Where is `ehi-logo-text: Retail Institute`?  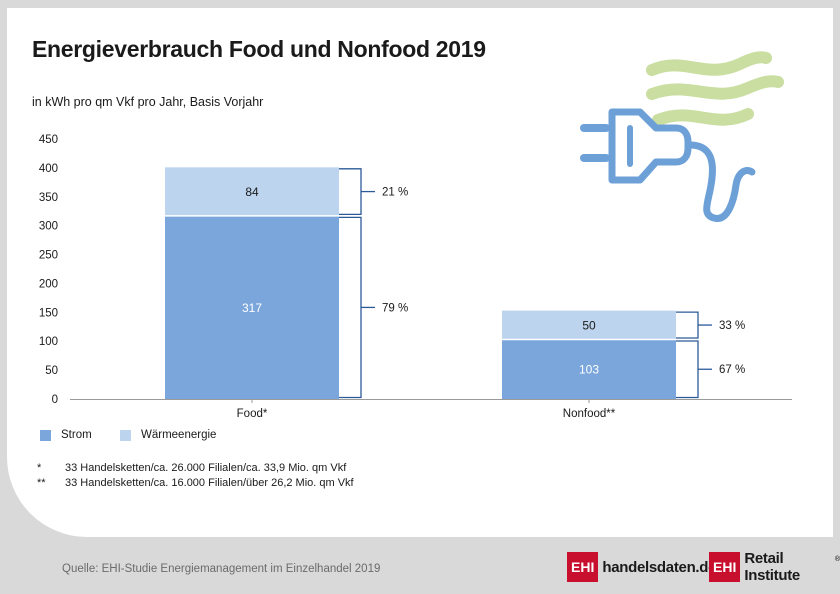
ehi-logo-text: Retail Institute is located at coordinates (772, 567).